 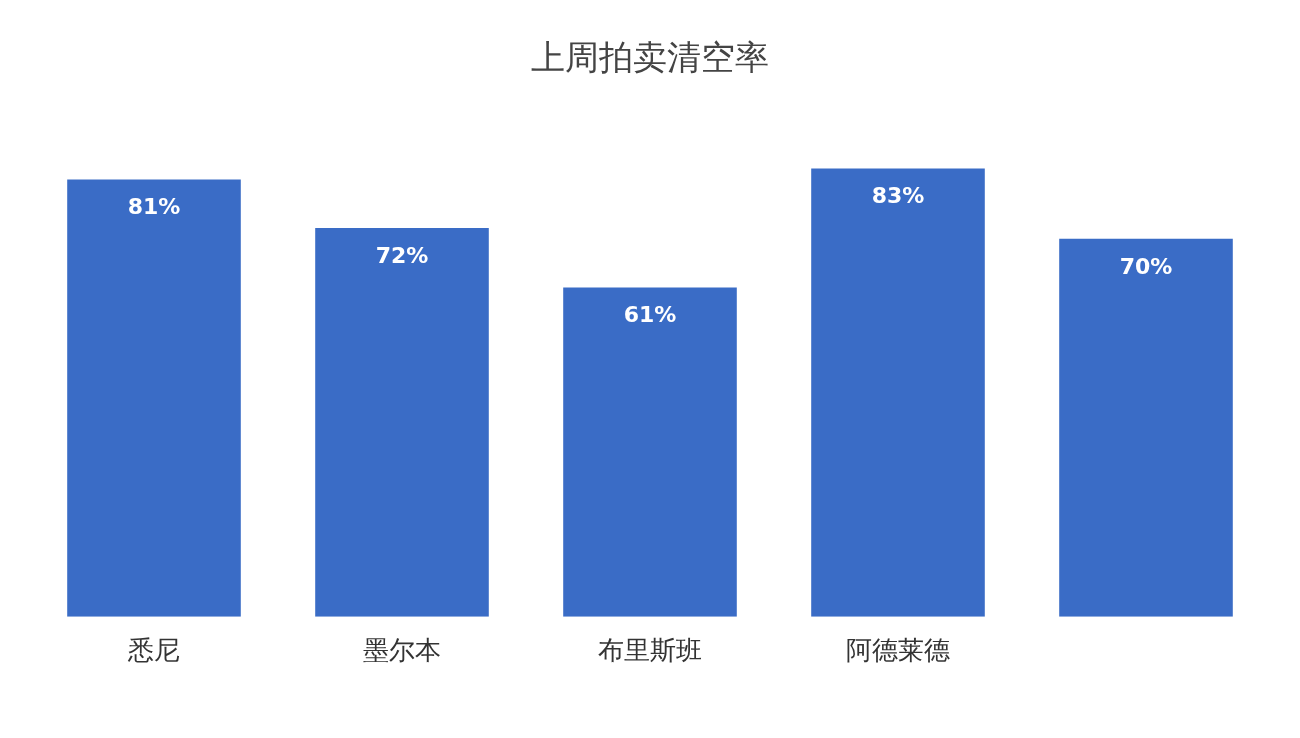 I want to click on data-label: 61%, so click(x=650, y=315).